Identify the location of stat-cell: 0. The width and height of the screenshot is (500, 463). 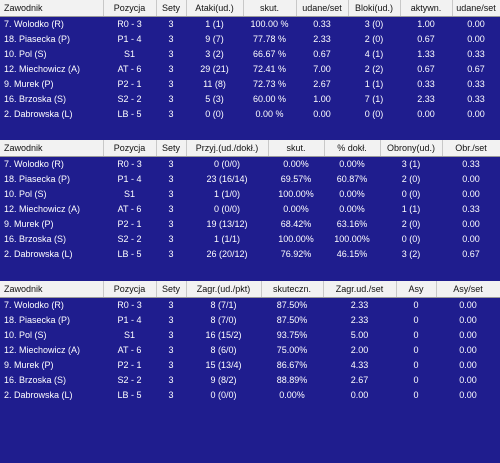
(416, 349).